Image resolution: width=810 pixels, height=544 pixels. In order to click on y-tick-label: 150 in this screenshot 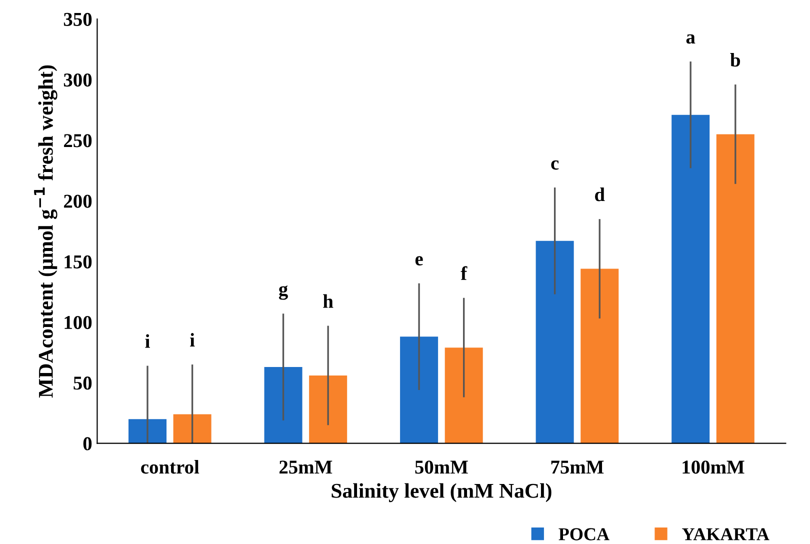, I will do `click(78, 261)`.